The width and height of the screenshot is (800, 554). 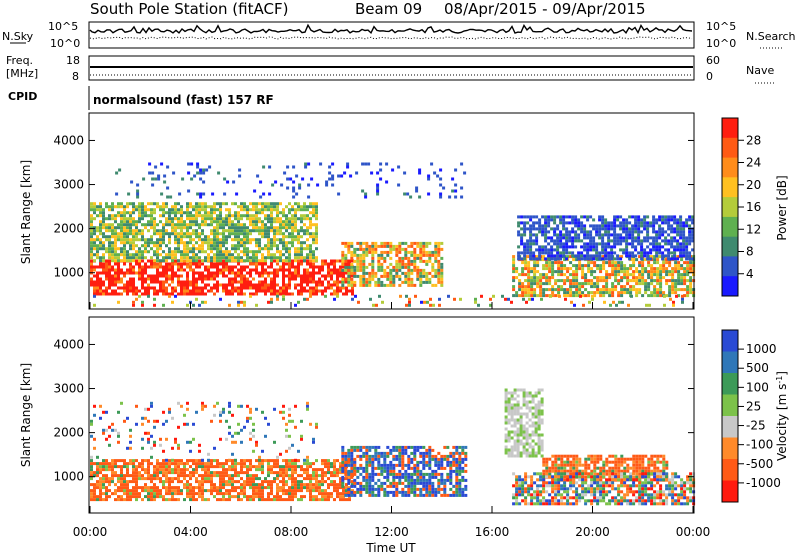 What do you see at coordinates (730, 187) in the screenshot?
I see `colorbar-segment` at bounding box center [730, 187].